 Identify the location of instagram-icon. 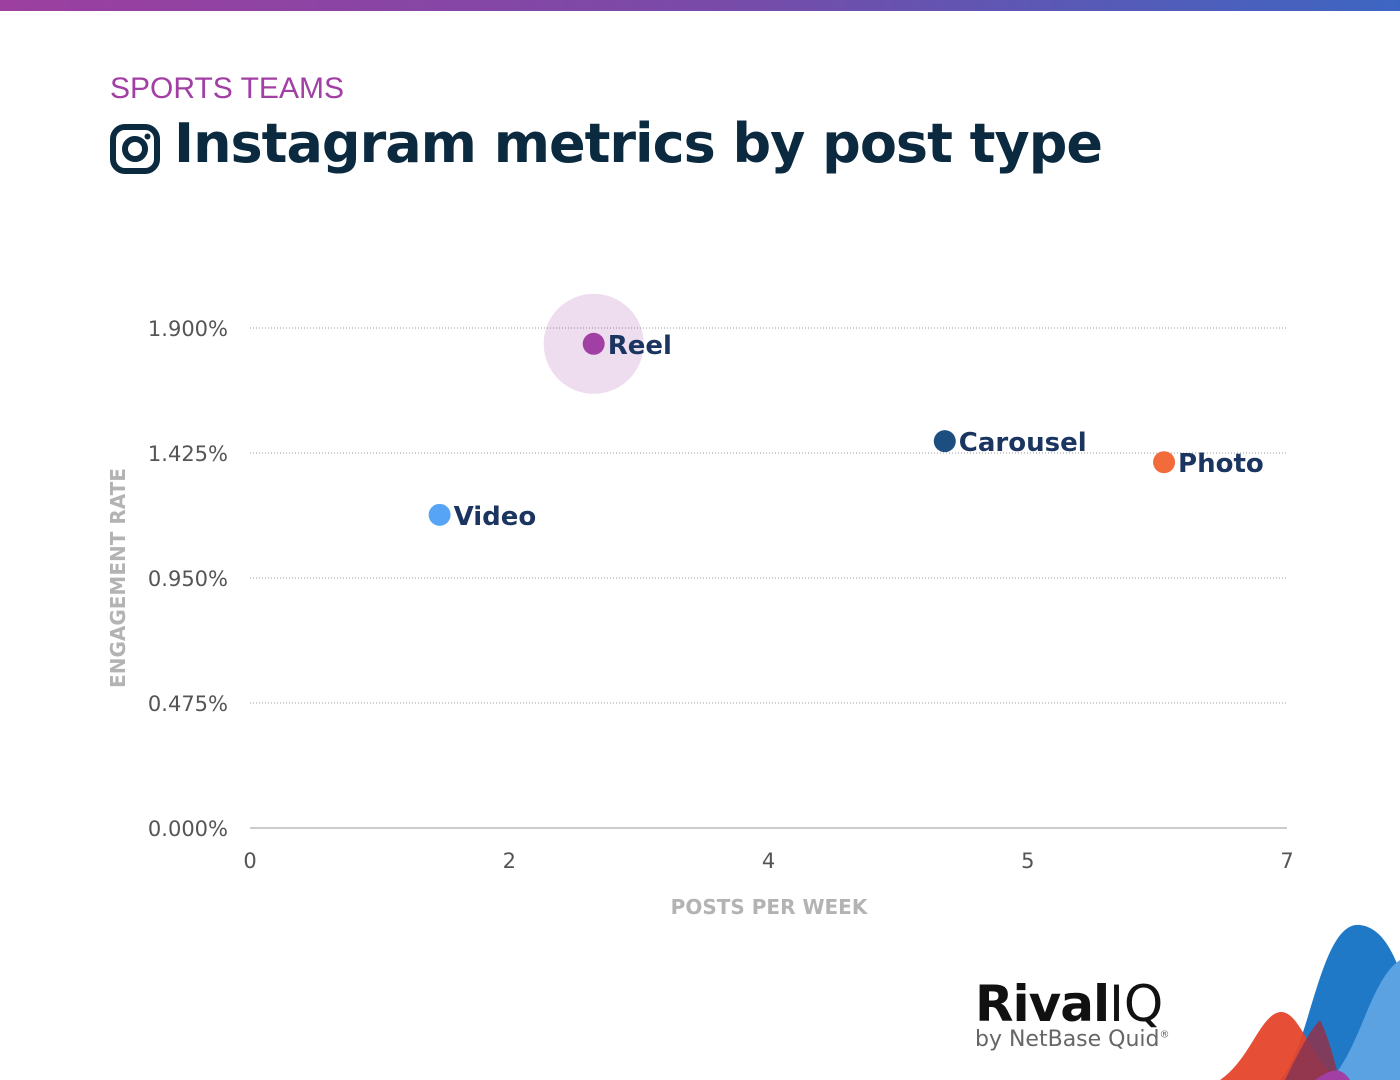
(135, 149).